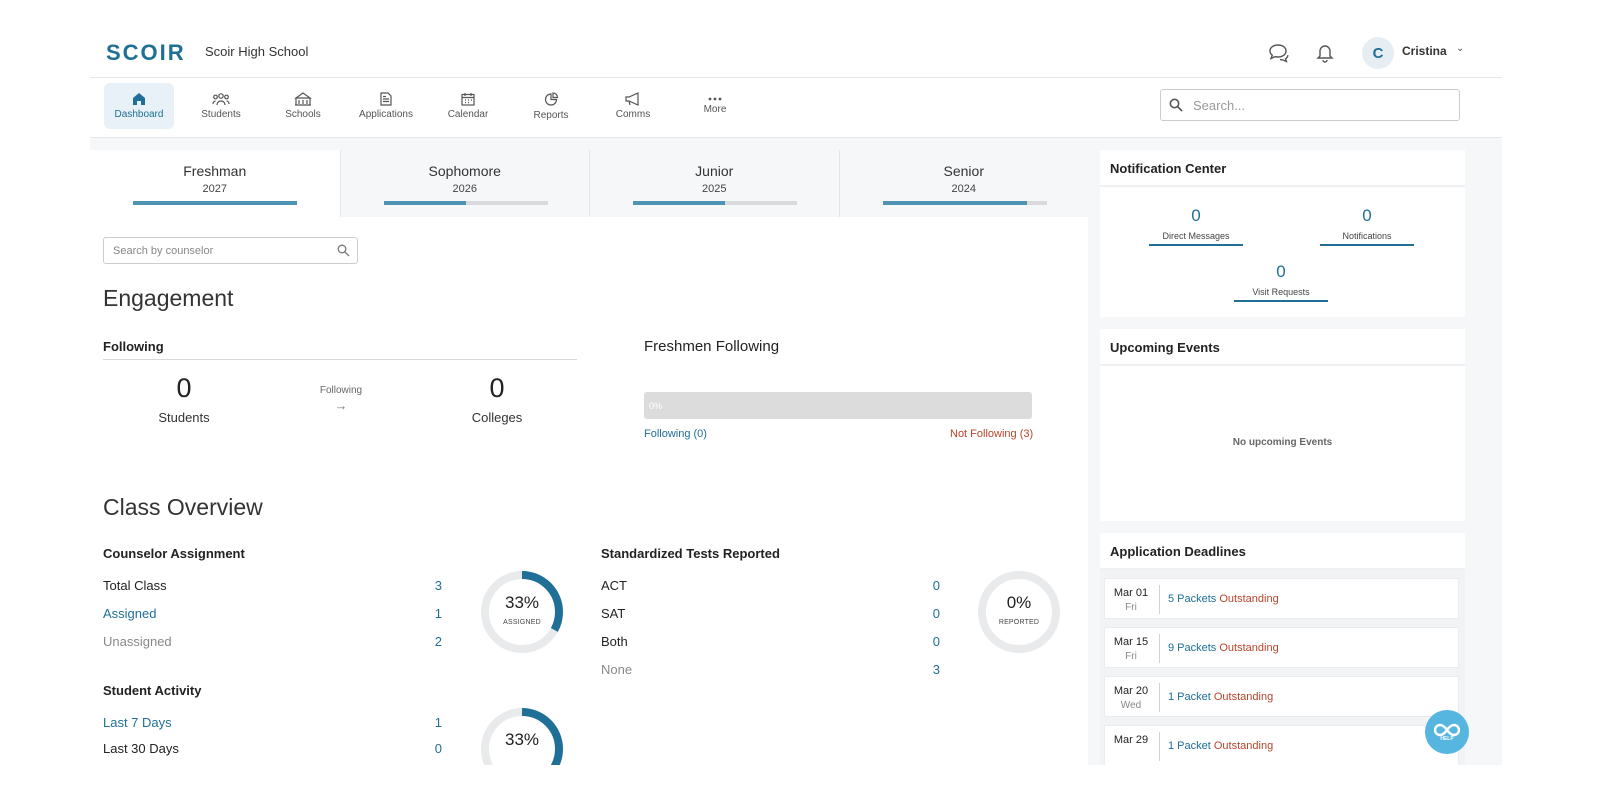 This screenshot has width=1600, height=800. I want to click on counselor-search-input, so click(220, 250).